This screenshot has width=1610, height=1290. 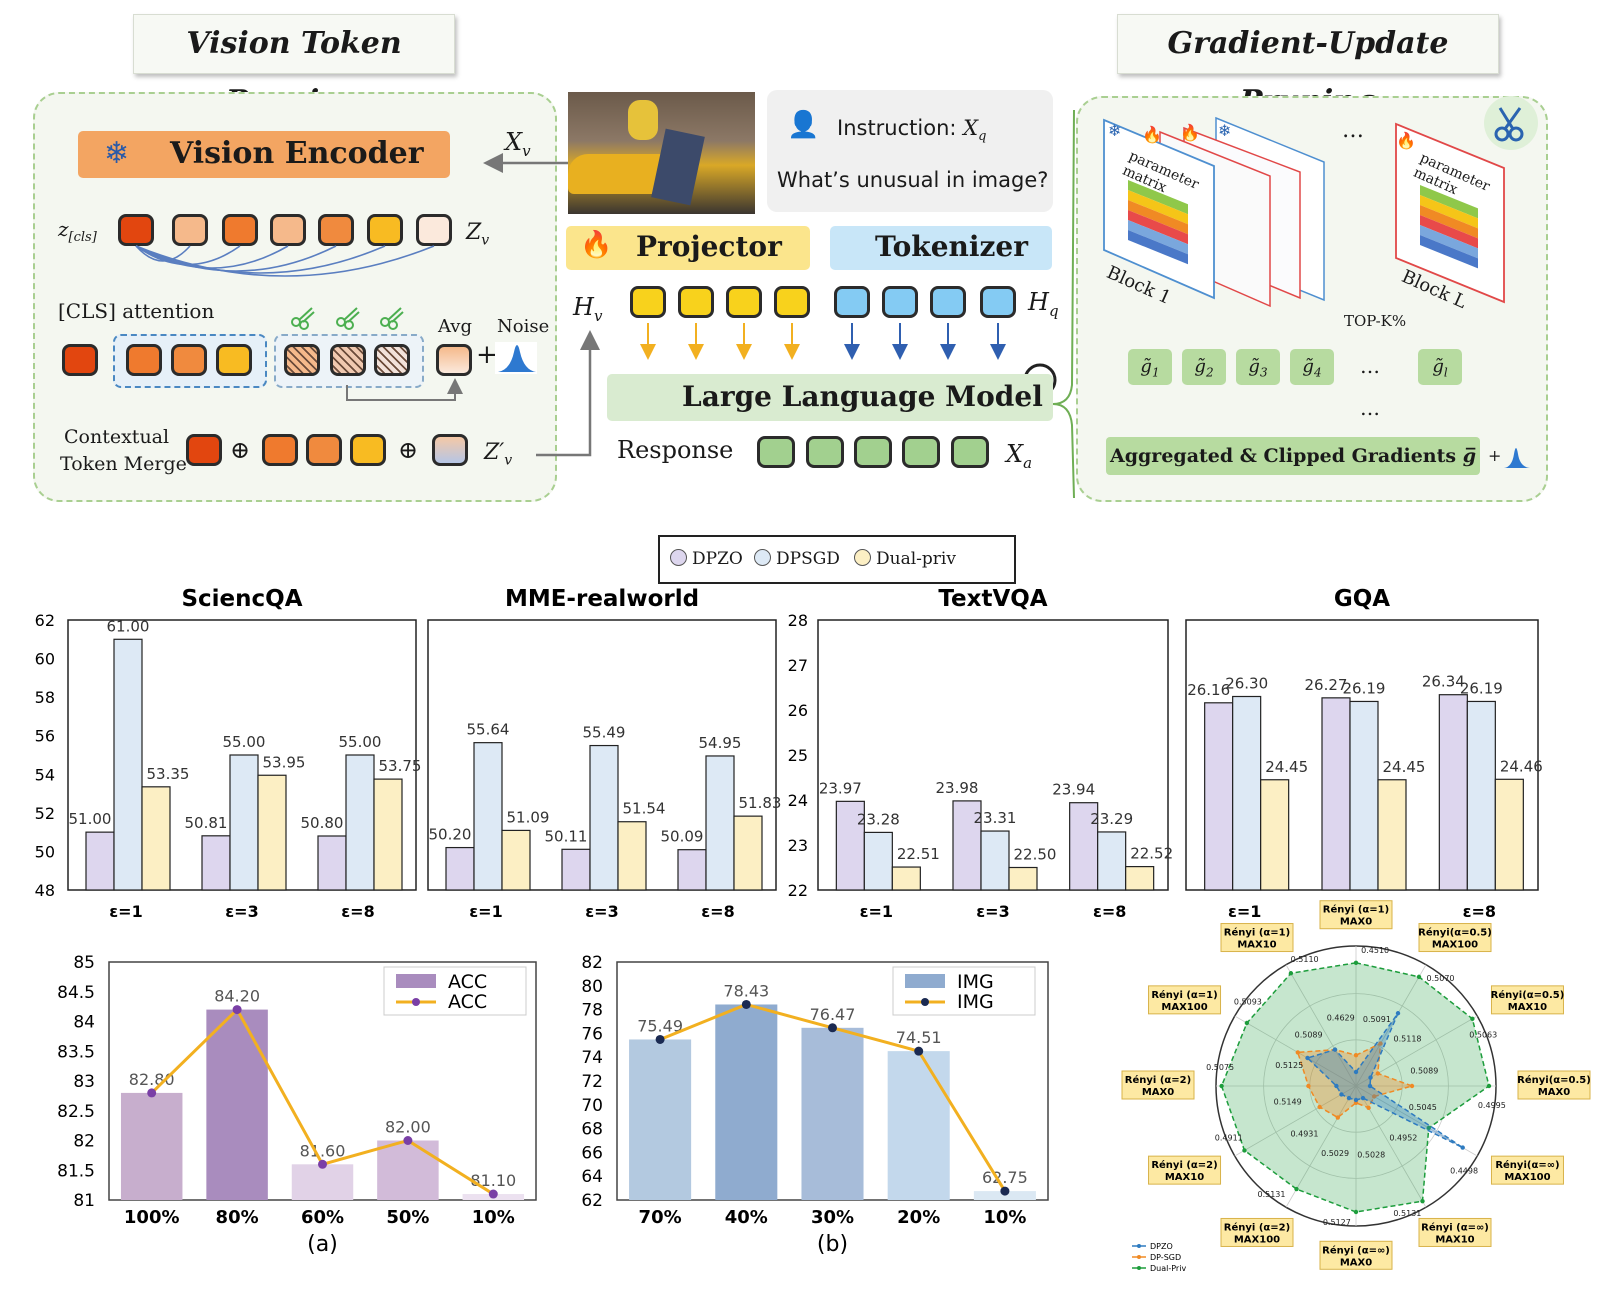 I want to click on x-tick-label: 80%, so click(x=237, y=1217).